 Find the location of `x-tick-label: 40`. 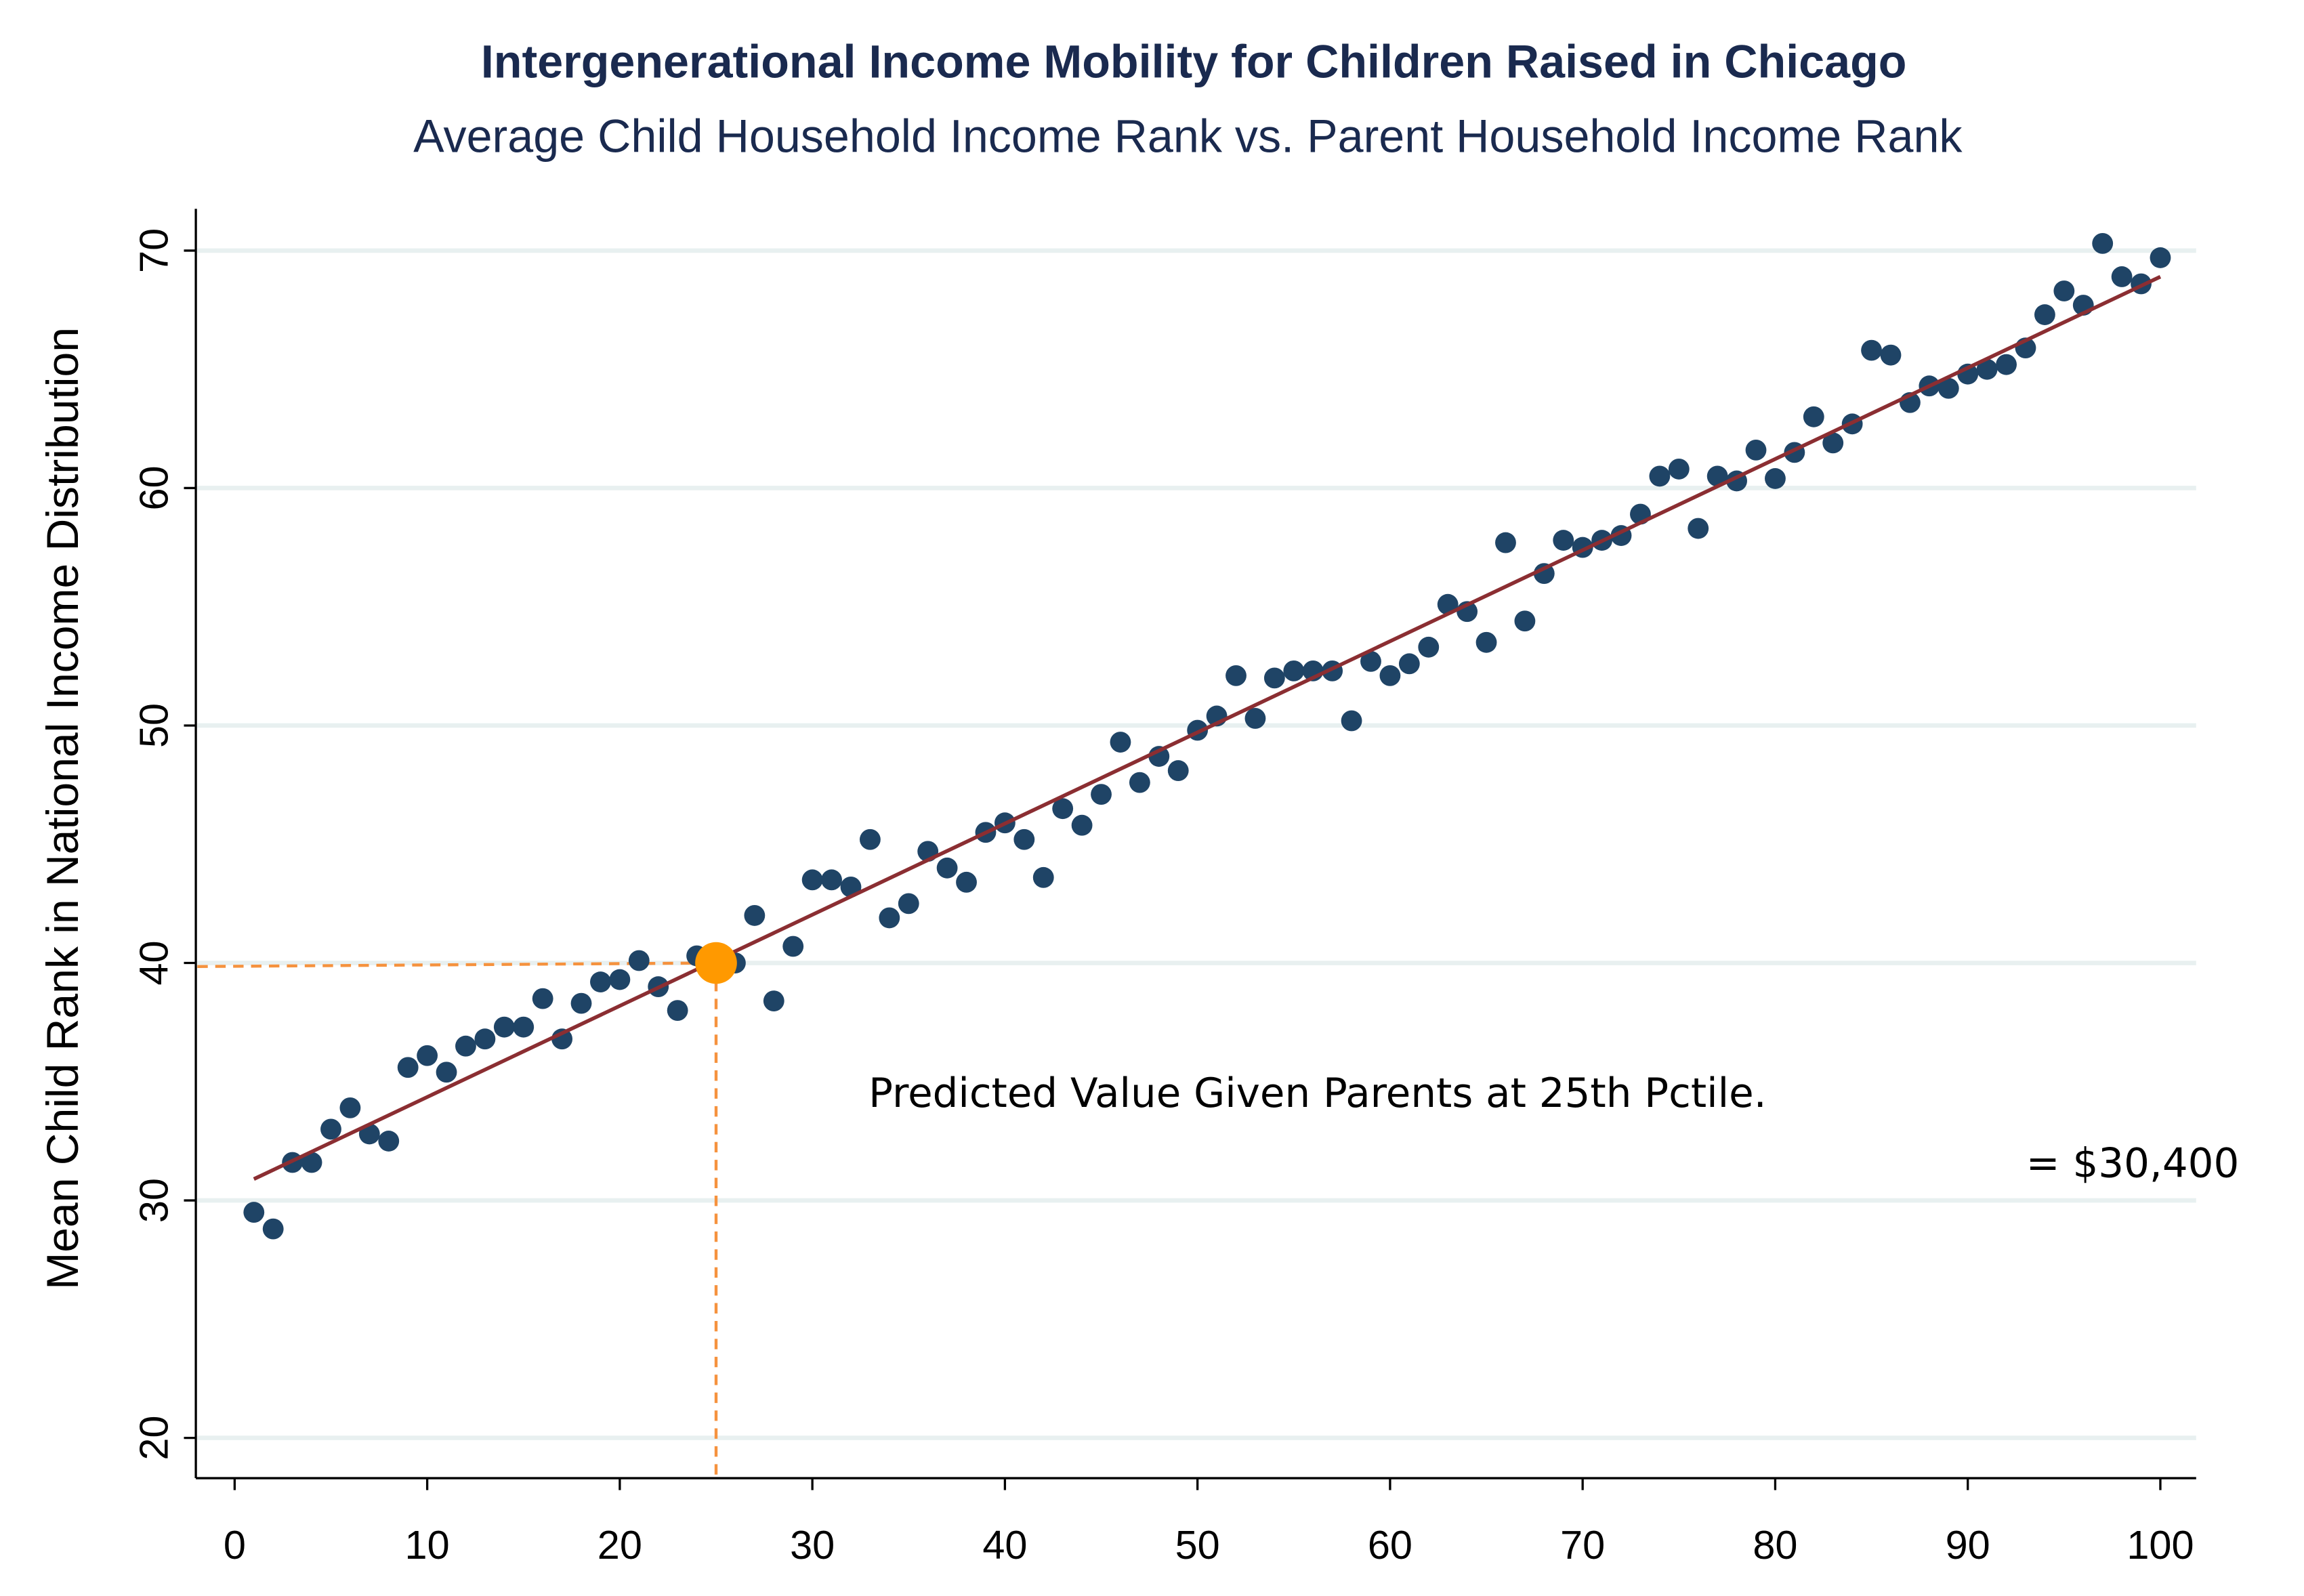

x-tick-label: 40 is located at coordinates (1005, 1545).